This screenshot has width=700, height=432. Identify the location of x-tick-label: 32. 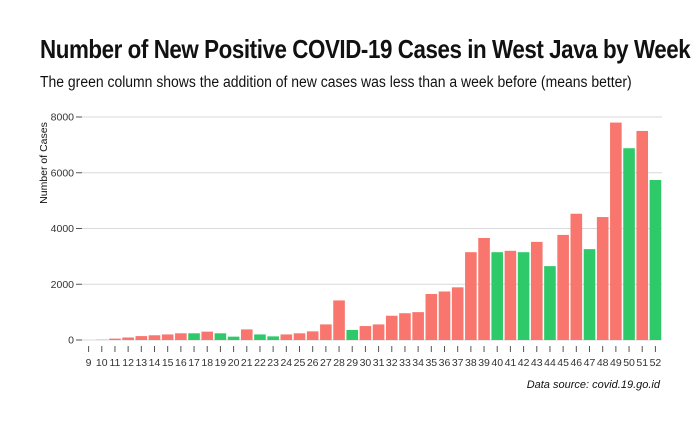
(392, 363).